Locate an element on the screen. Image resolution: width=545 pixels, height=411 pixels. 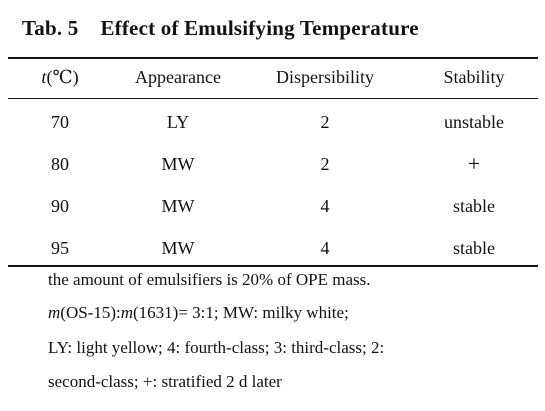
header-t-unit: (℃) is located at coordinates (62, 77).